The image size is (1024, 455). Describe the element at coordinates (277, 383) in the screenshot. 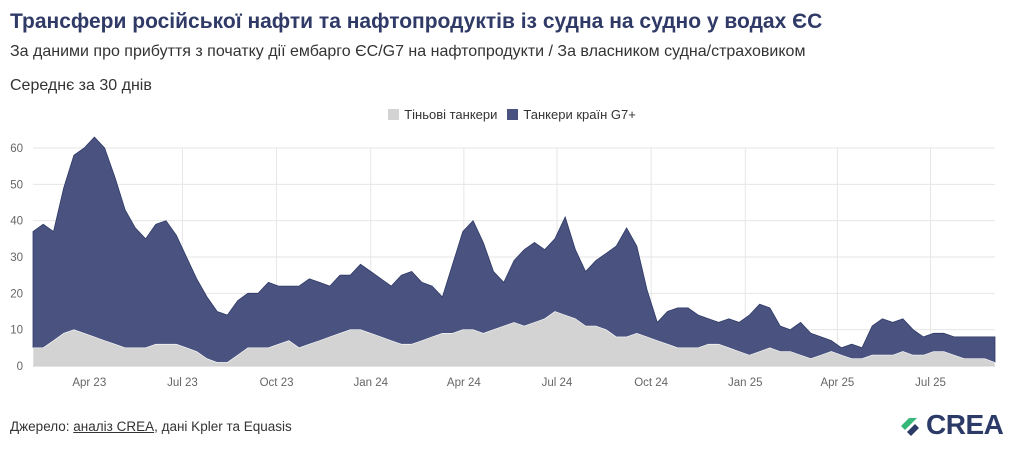

I see `x-tick-label: Oct 23` at that location.